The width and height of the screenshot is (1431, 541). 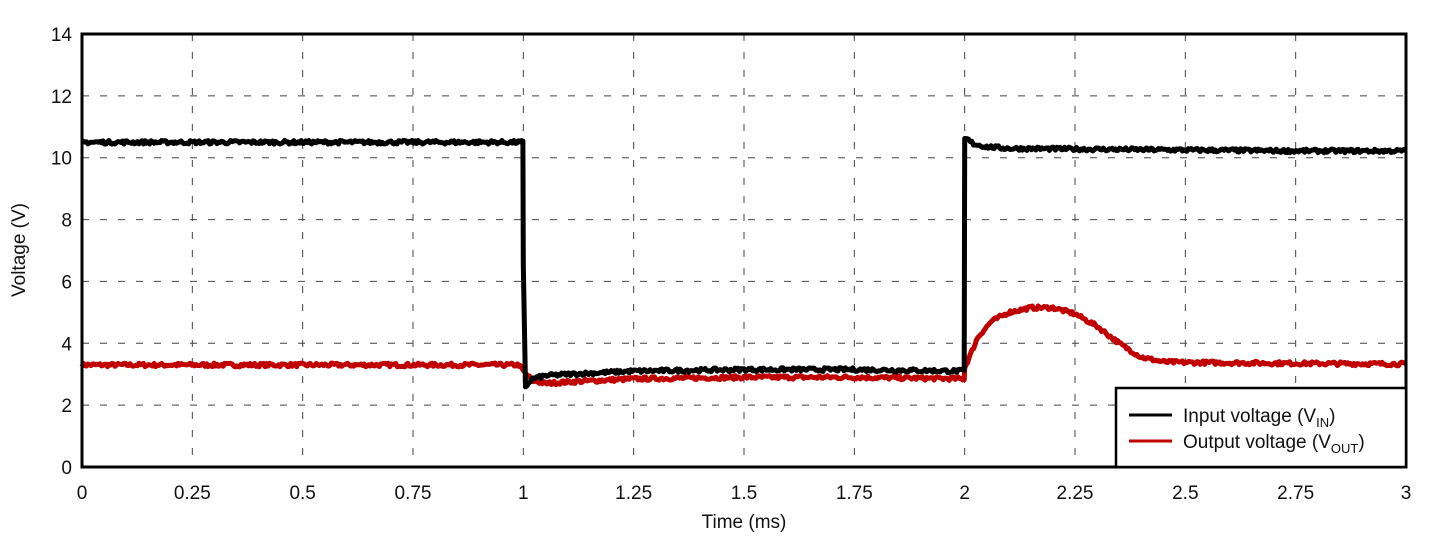 What do you see at coordinates (413, 493) in the screenshot?
I see `x-tick-label: 0.75` at bounding box center [413, 493].